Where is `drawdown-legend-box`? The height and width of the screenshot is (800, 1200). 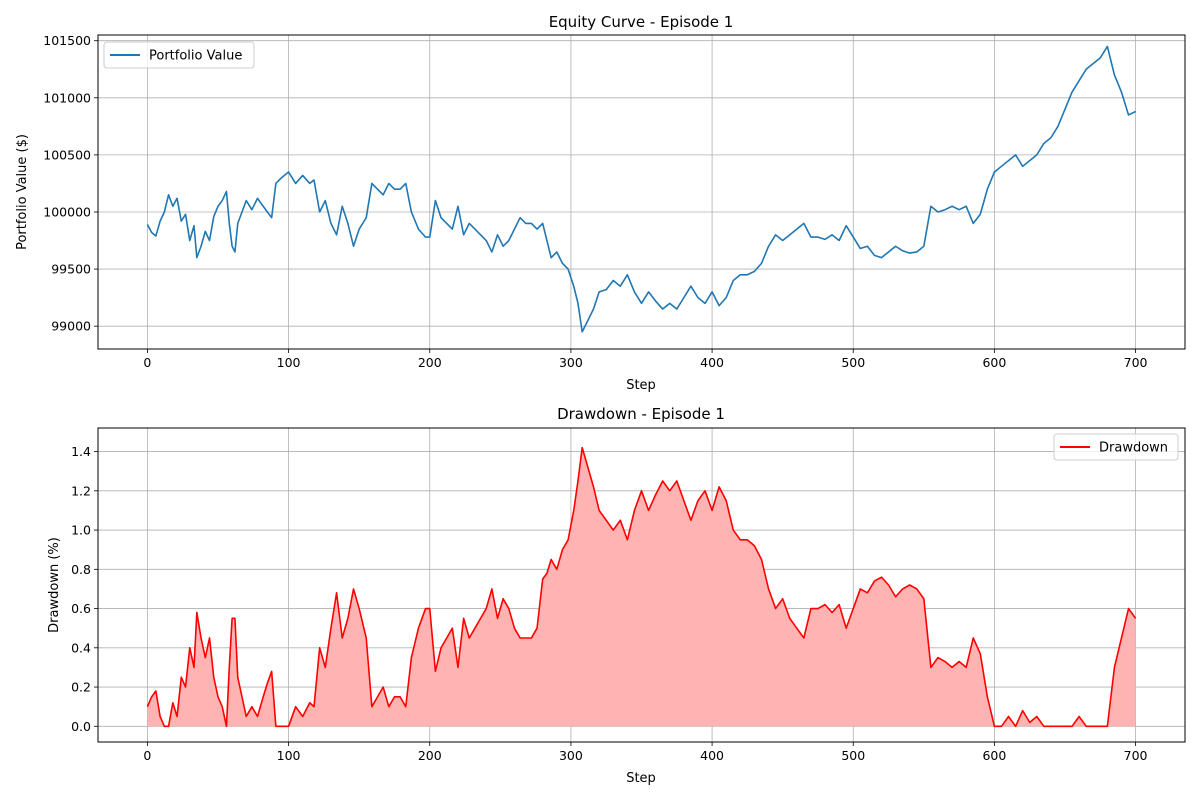
drawdown-legend-box is located at coordinates (1116, 447).